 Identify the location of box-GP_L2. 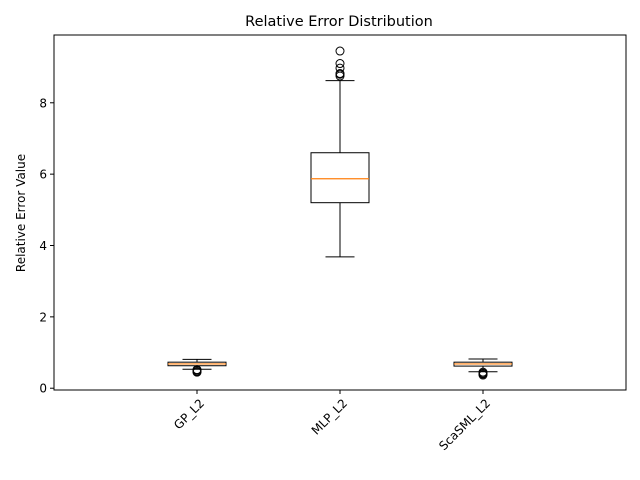
(197, 367).